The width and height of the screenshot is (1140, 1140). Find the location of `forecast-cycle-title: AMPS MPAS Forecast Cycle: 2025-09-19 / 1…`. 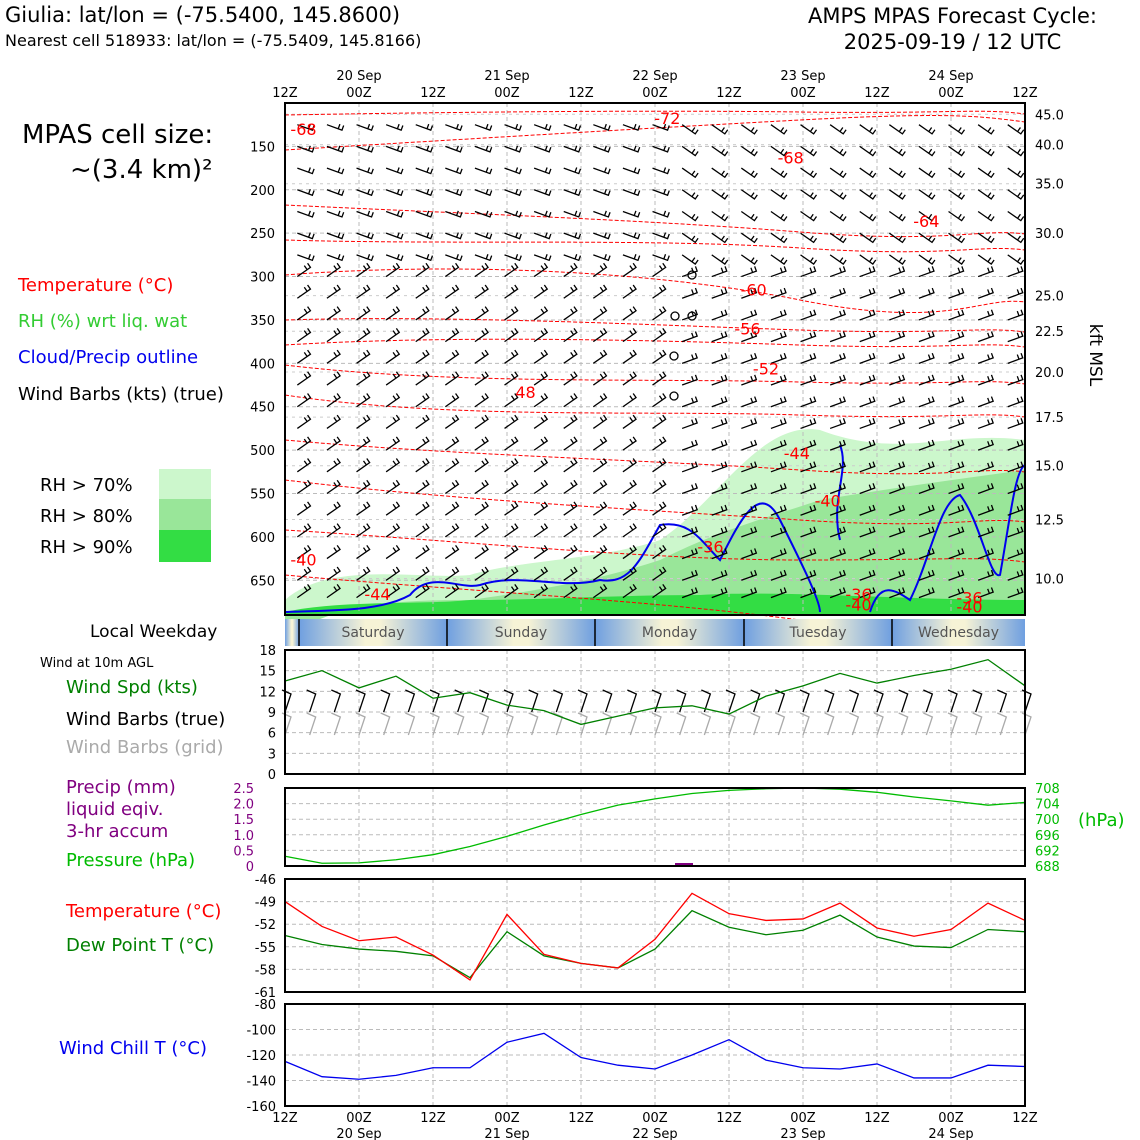

forecast-cycle-title: AMPS MPAS Forecast Cycle: 2025-09-19 / 1… is located at coordinates (952, 29).